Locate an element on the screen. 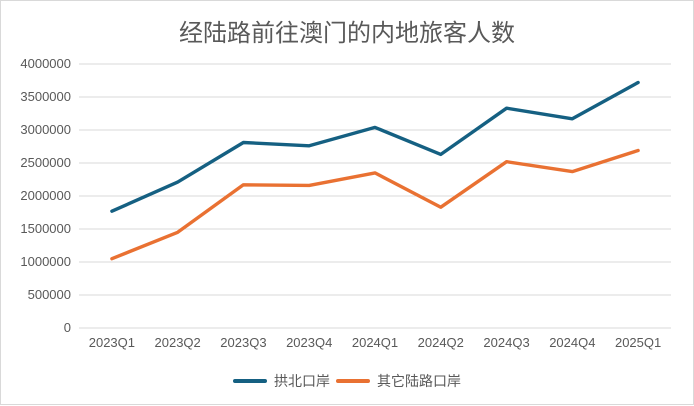 The image size is (694, 406). x-axis-tick-label: 2023Q4 is located at coordinates (309, 342).